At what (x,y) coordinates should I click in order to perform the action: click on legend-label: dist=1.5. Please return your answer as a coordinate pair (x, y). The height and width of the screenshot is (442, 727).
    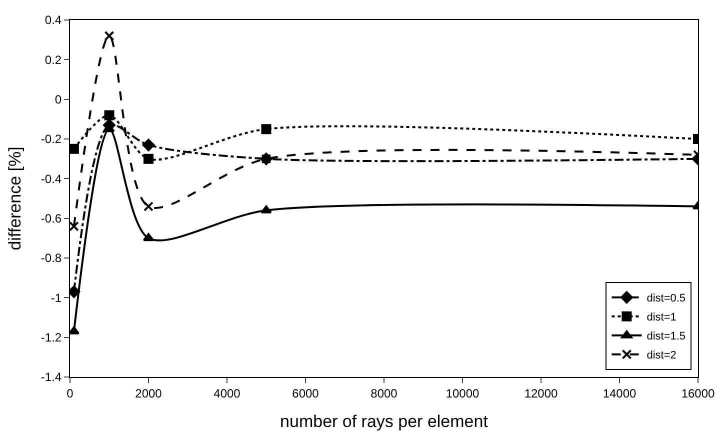
    Looking at the image, I should click on (666, 336).